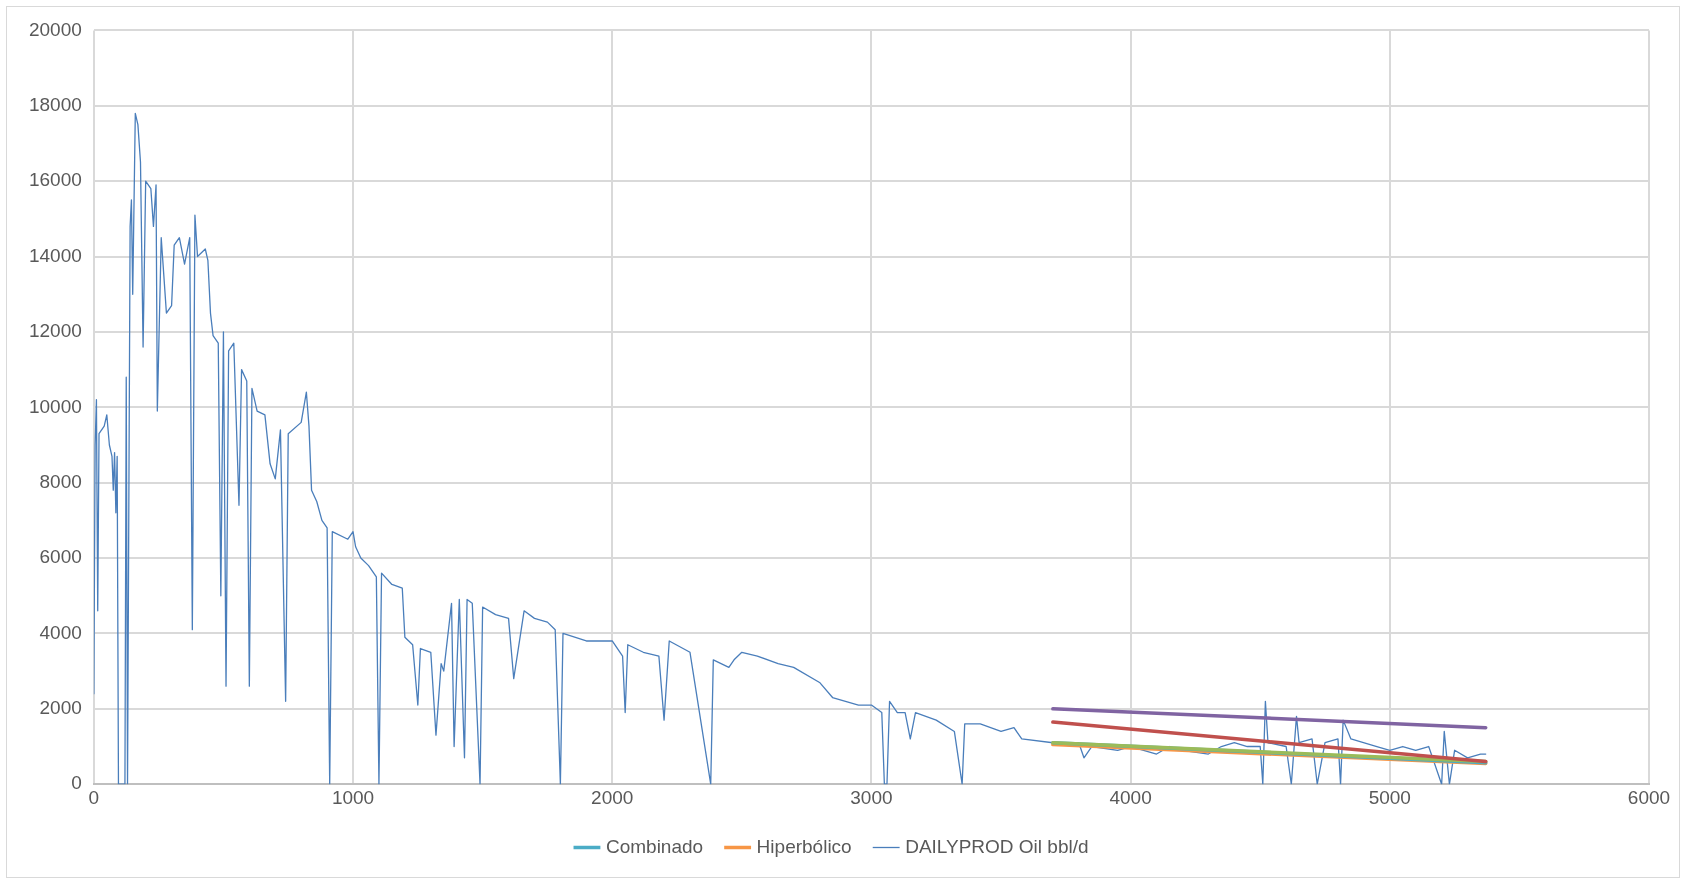 The width and height of the screenshot is (1688, 886). What do you see at coordinates (612, 797) in the screenshot?
I see `x-tick-label: 2000` at bounding box center [612, 797].